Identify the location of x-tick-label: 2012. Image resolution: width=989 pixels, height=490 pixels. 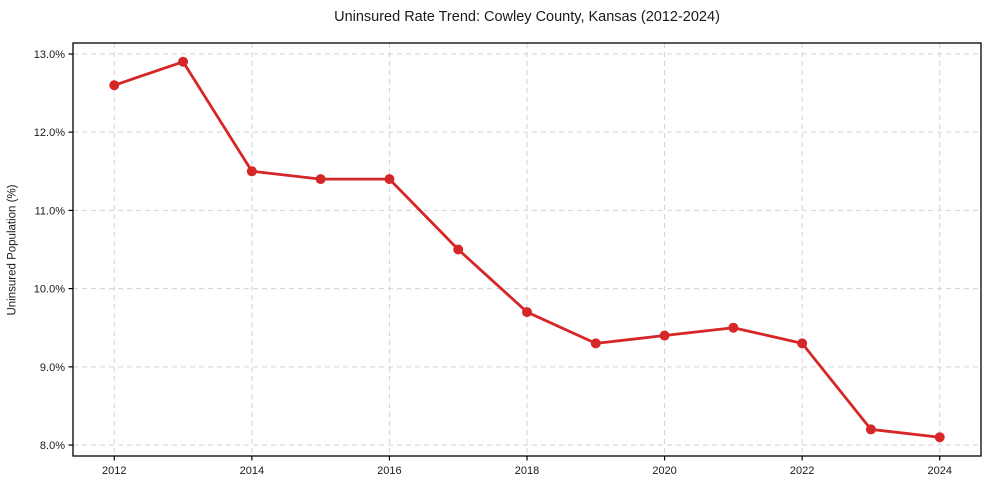
(114, 471).